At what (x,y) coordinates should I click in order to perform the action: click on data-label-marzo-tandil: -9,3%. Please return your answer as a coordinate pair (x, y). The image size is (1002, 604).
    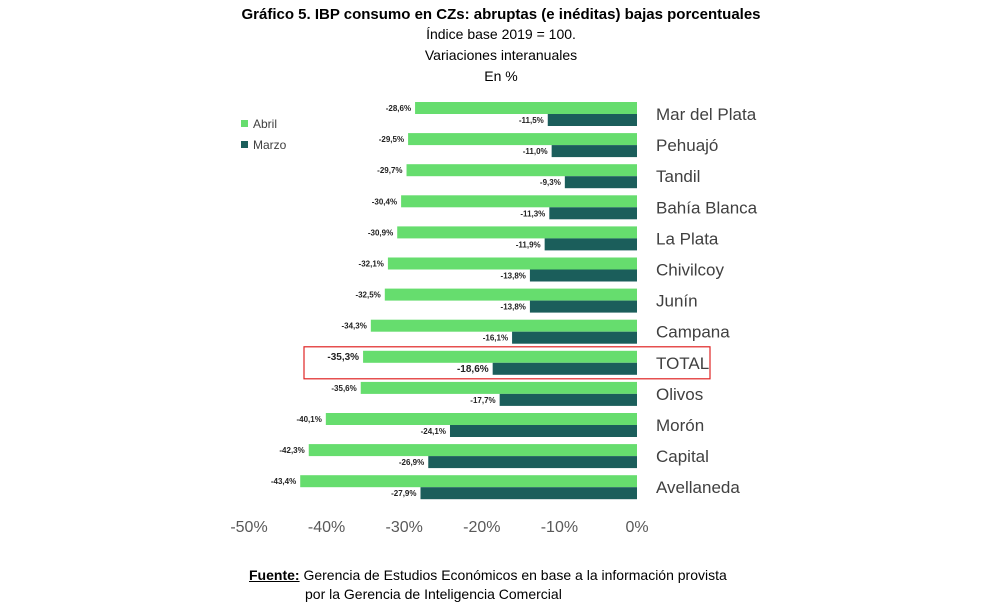
    Looking at the image, I should click on (550, 182).